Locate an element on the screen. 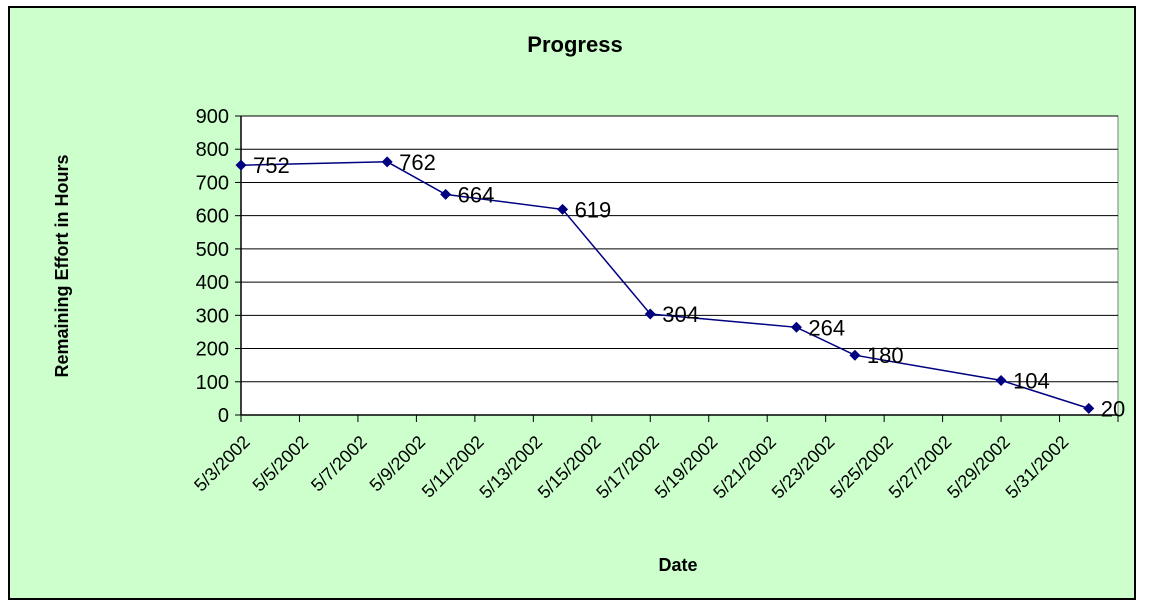 This screenshot has width=1150, height=608. data-label: 264 is located at coordinates (826, 327).